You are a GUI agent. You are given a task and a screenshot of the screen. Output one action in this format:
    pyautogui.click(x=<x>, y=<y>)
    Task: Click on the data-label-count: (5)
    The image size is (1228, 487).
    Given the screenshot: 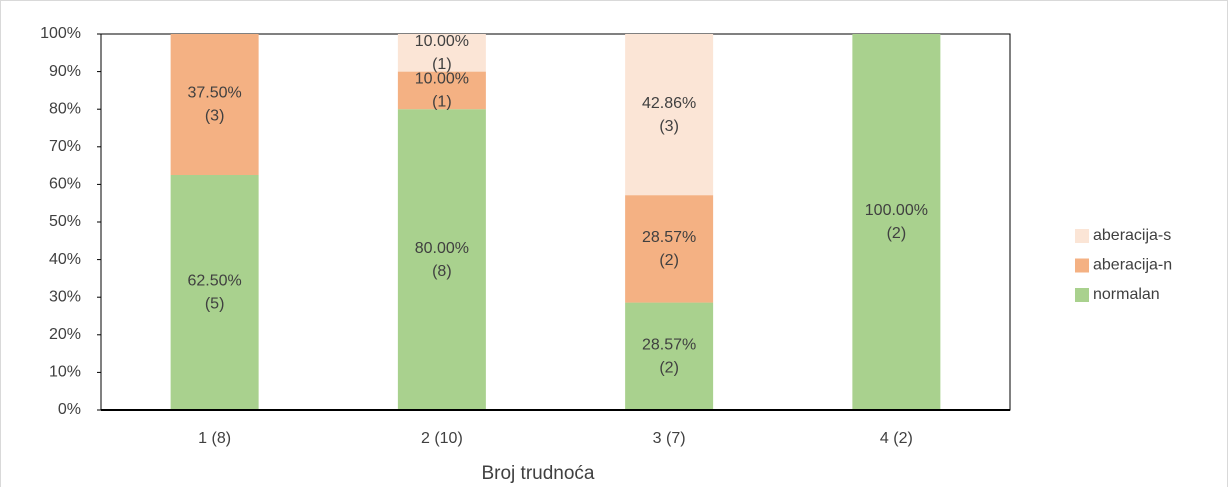 What is the action you would take?
    pyautogui.click(x=215, y=304)
    